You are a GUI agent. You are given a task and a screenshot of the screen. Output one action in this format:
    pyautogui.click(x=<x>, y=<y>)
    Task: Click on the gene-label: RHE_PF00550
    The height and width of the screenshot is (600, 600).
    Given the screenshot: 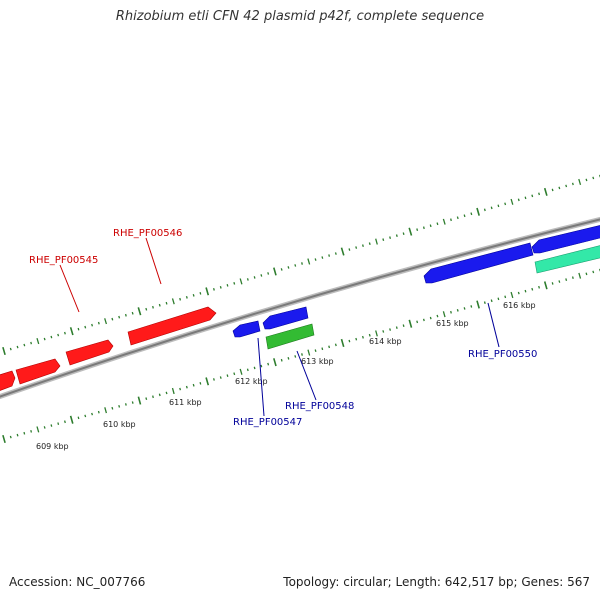 What is the action you would take?
    pyautogui.click(x=502, y=354)
    